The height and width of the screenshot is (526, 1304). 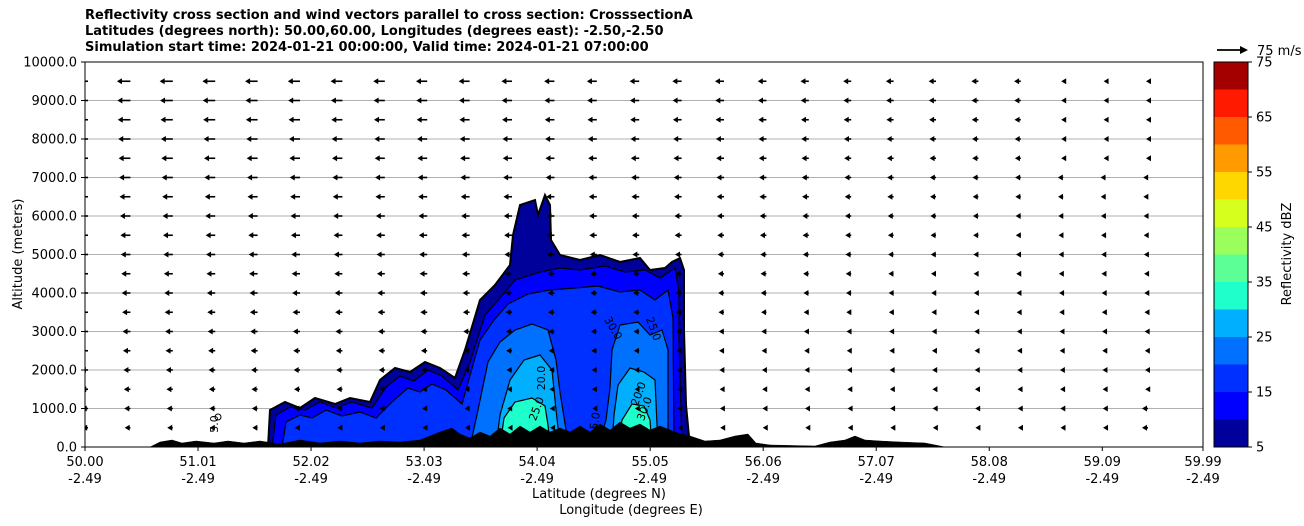 What do you see at coordinates (1264, 63) in the screenshot?
I see `colorbar-tick-label: 75` at bounding box center [1264, 63].